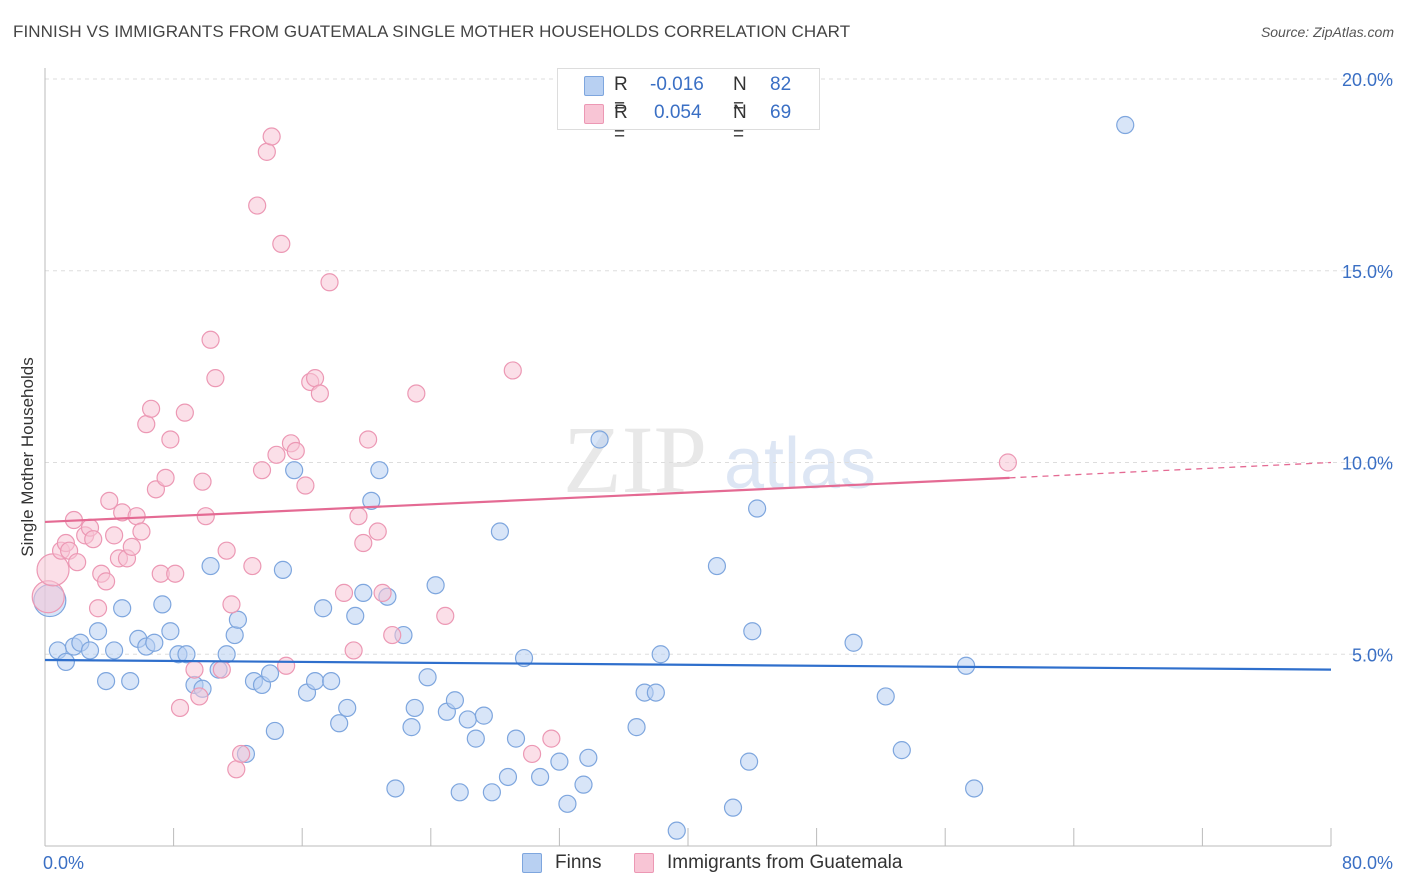 This screenshot has width=1406, height=892. I want to click on y-tick-label: 10.0%, so click(1367, 464).